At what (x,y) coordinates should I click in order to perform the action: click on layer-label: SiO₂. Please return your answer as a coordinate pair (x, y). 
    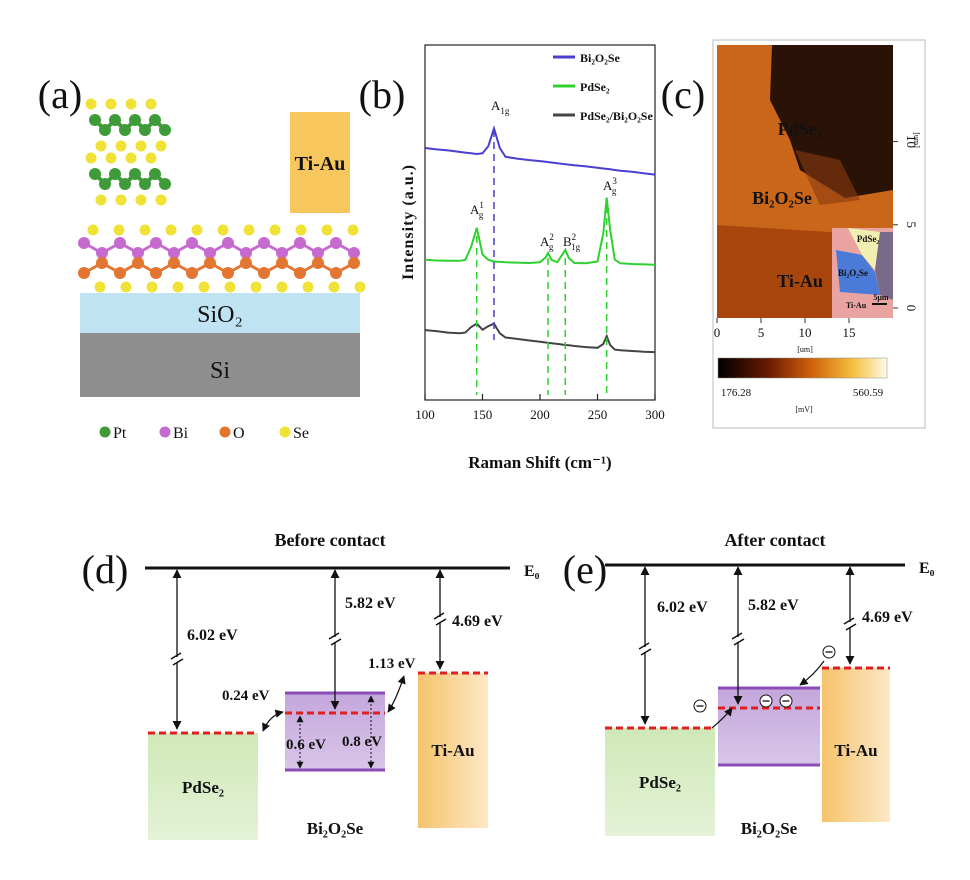
    Looking at the image, I should click on (220, 315).